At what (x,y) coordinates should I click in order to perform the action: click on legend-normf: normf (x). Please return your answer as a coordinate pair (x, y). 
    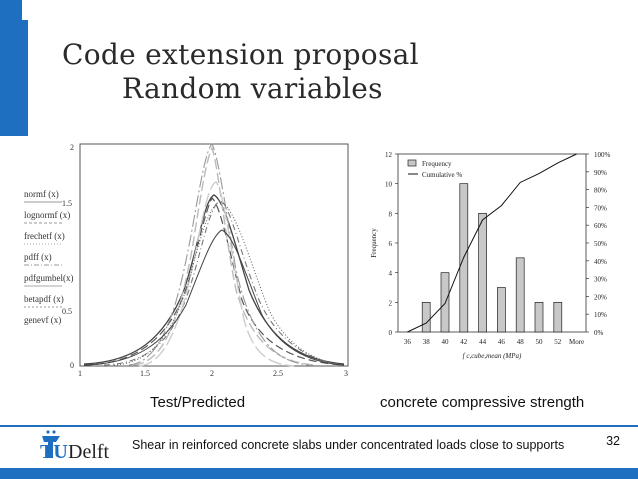
    Looking at the image, I should click on (41, 194).